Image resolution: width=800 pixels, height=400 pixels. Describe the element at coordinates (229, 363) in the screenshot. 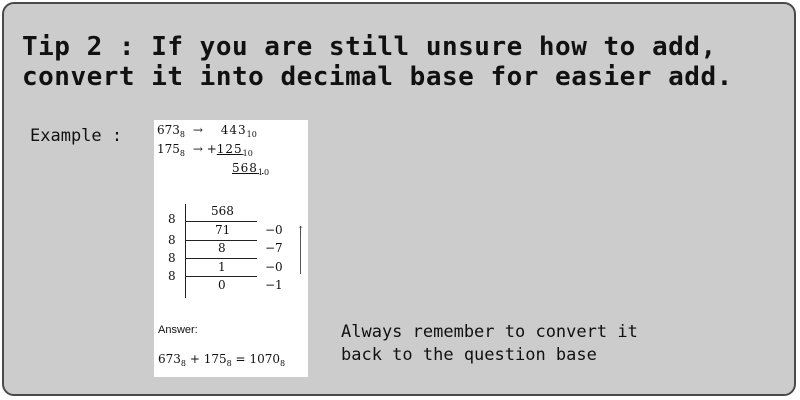

I see `answer-operand-b-base: 8` at that location.